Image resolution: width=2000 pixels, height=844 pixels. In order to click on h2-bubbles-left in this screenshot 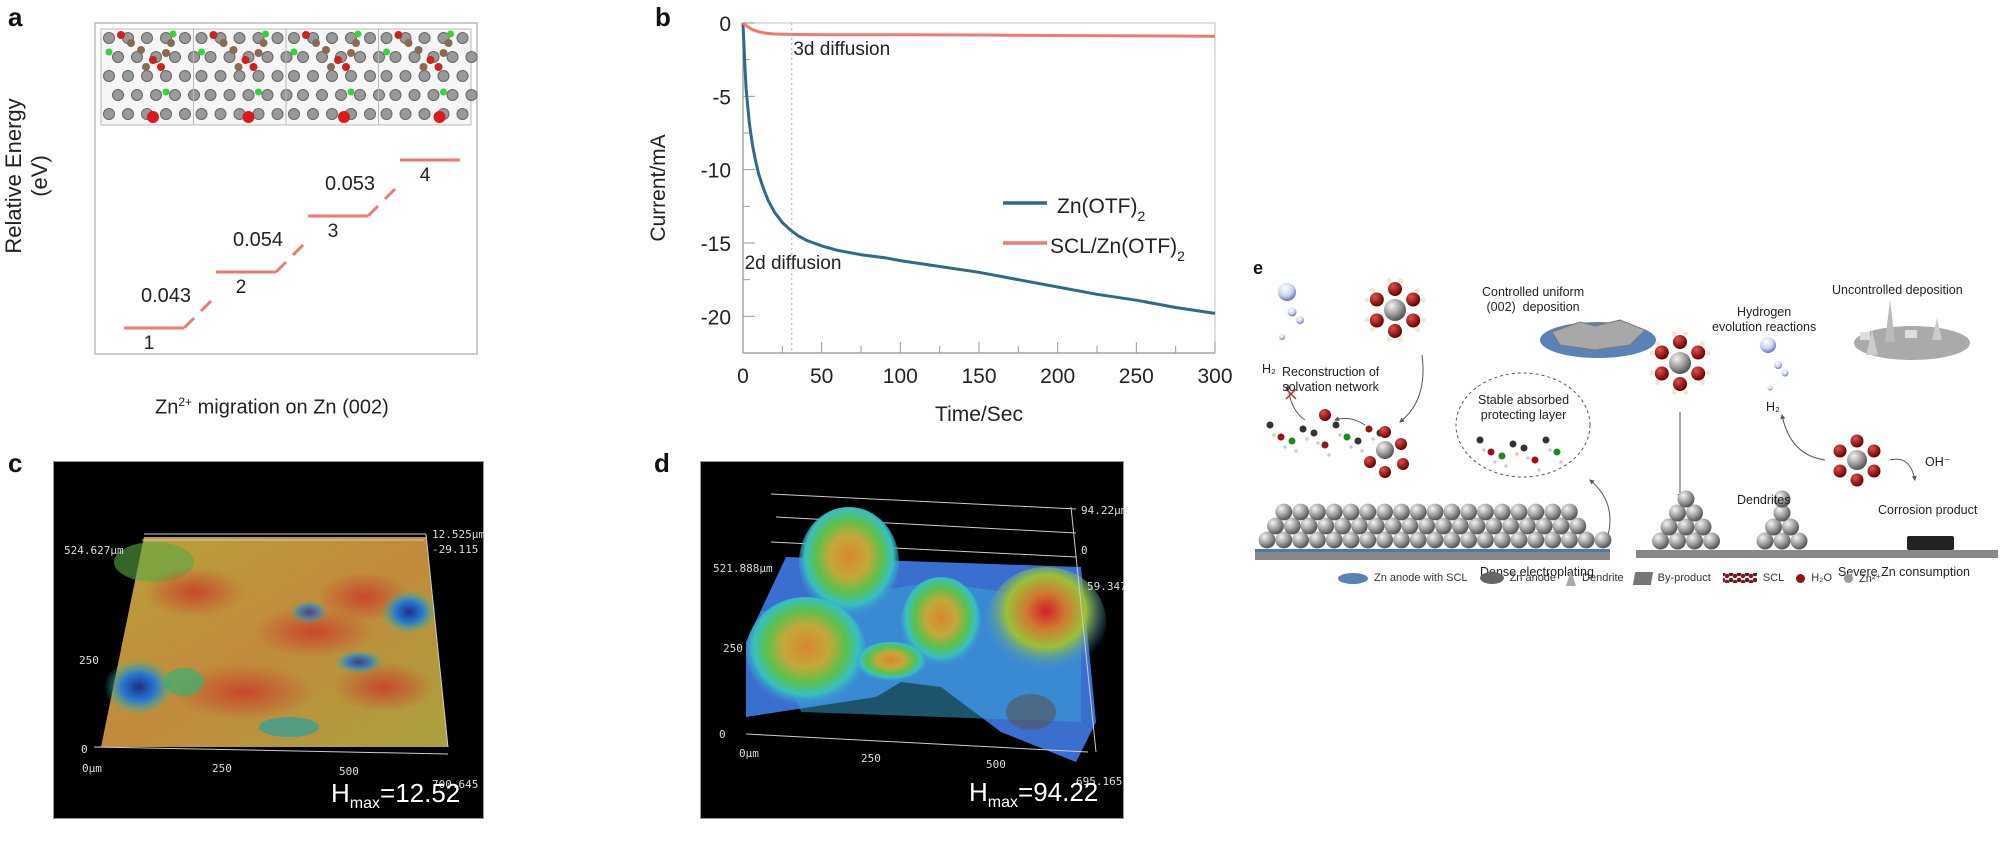, I will do `click(1291, 311)`.